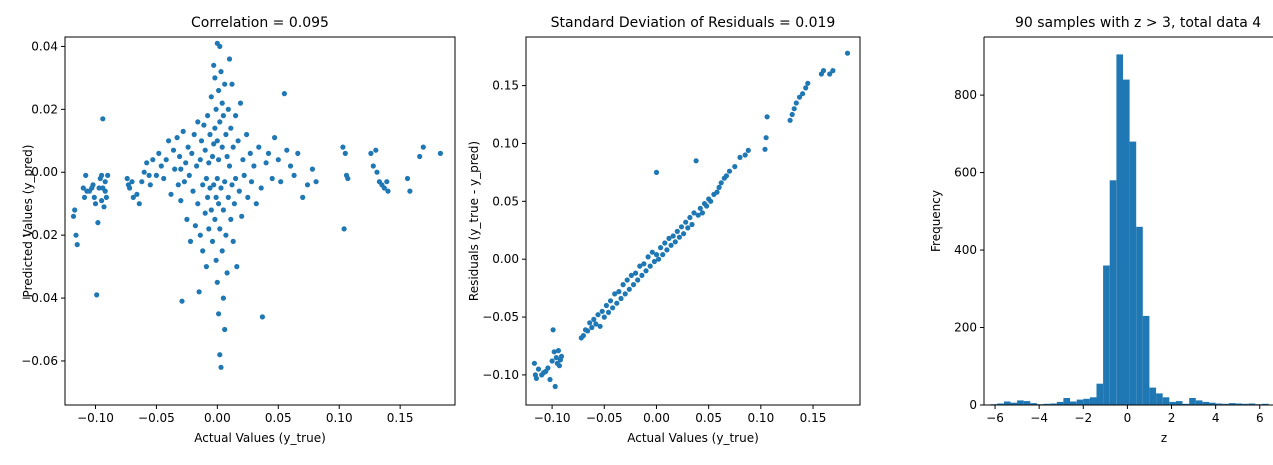 The image size is (1273, 465). Describe the element at coordinates (552, 418) in the screenshot. I see `x-tick-label: −0.10` at that location.